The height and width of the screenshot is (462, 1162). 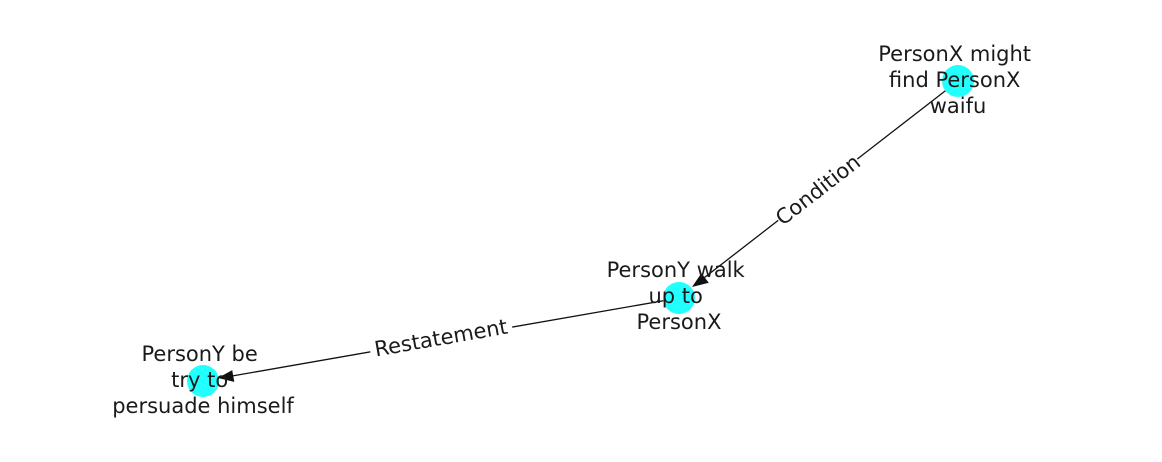 I want to click on node-personx-might-find: PersonX might find PersonX waifu, so click(x=957, y=80).